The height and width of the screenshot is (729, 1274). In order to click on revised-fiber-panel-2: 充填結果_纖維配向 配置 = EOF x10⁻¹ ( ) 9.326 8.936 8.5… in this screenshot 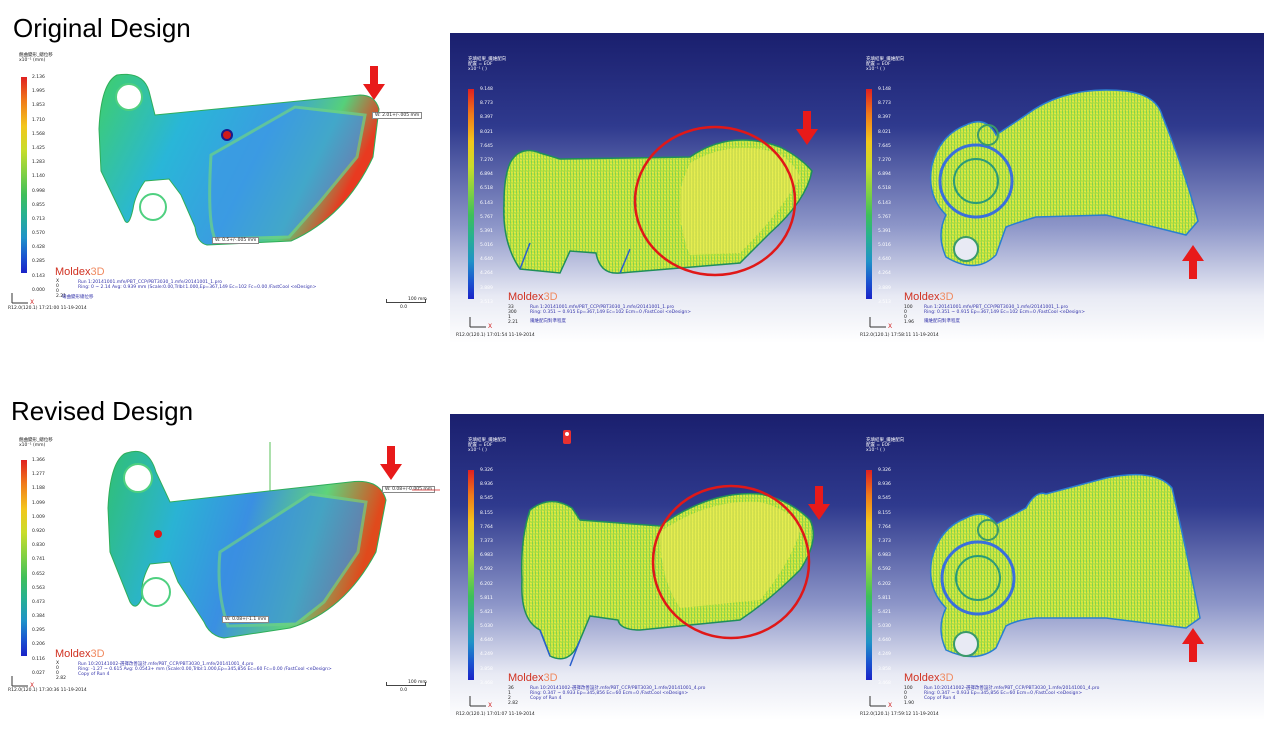, I will do `click(1060, 567)`.